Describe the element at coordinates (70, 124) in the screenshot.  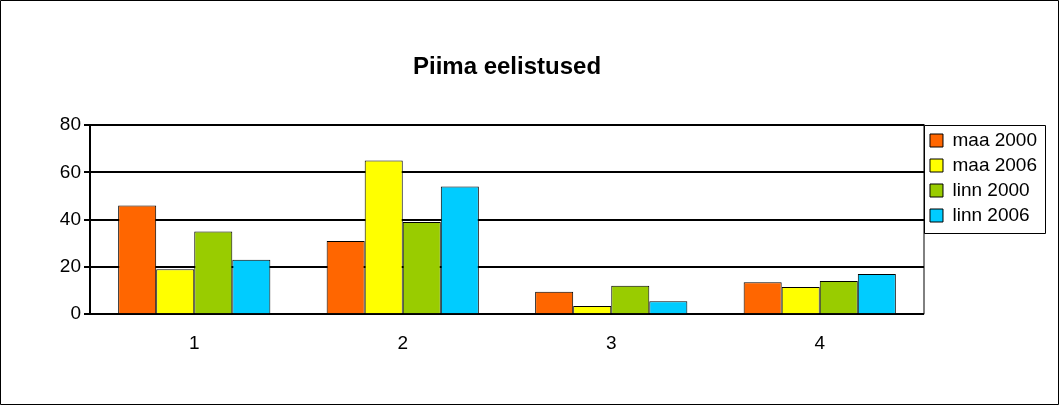
I see `y-tick-label: 80` at that location.